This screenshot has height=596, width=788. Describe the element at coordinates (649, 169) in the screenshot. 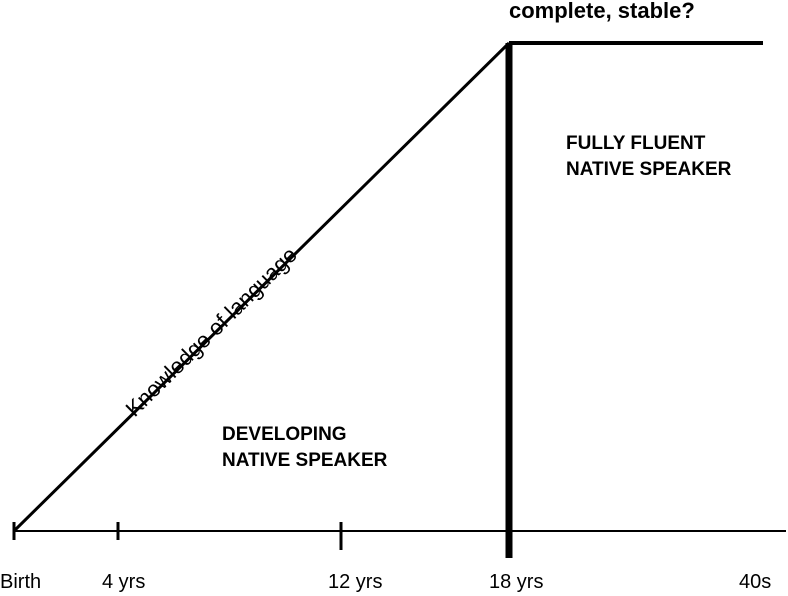

I see `fluent-line-2: NATIVE SPEAKER` at that location.